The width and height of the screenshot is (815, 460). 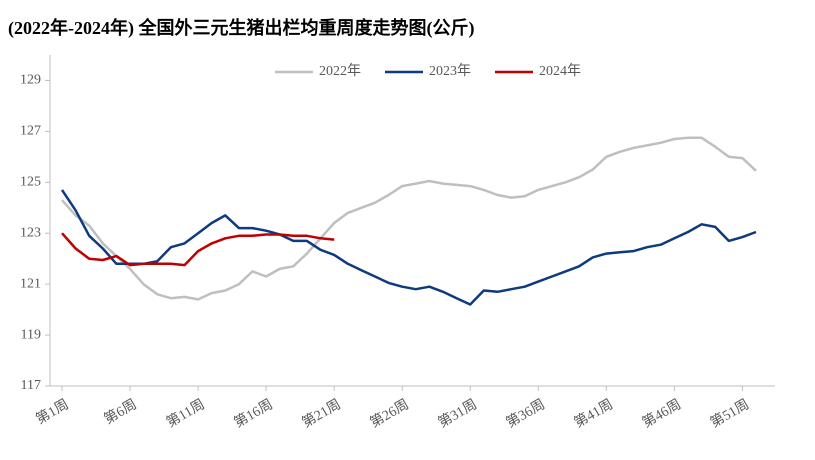 What do you see at coordinates (30, 232) in the screenshot?
I see `y-tick-label: 123` at bounding box center [30, 232].